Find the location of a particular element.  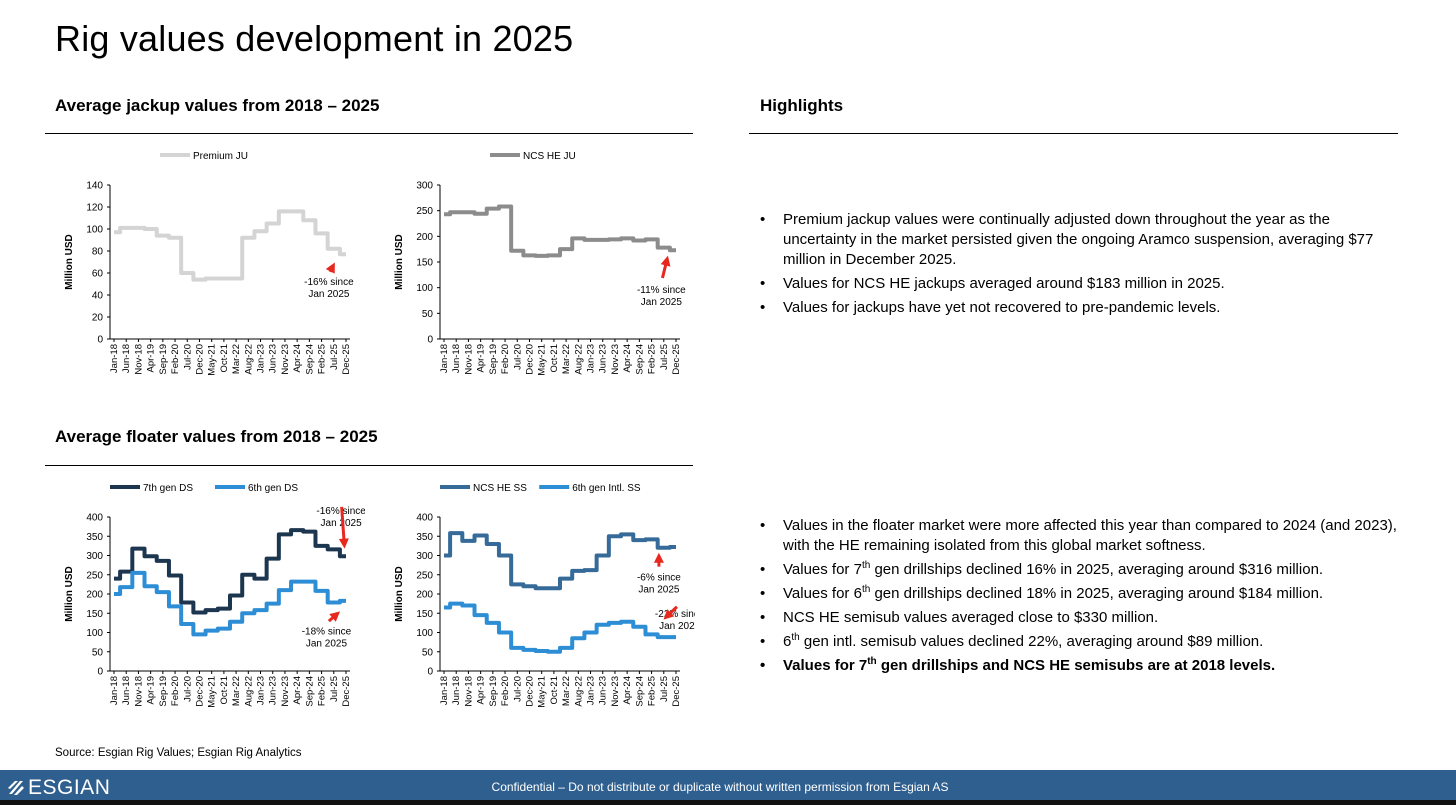

floater-section-rule is located at coordinates (369, 465).